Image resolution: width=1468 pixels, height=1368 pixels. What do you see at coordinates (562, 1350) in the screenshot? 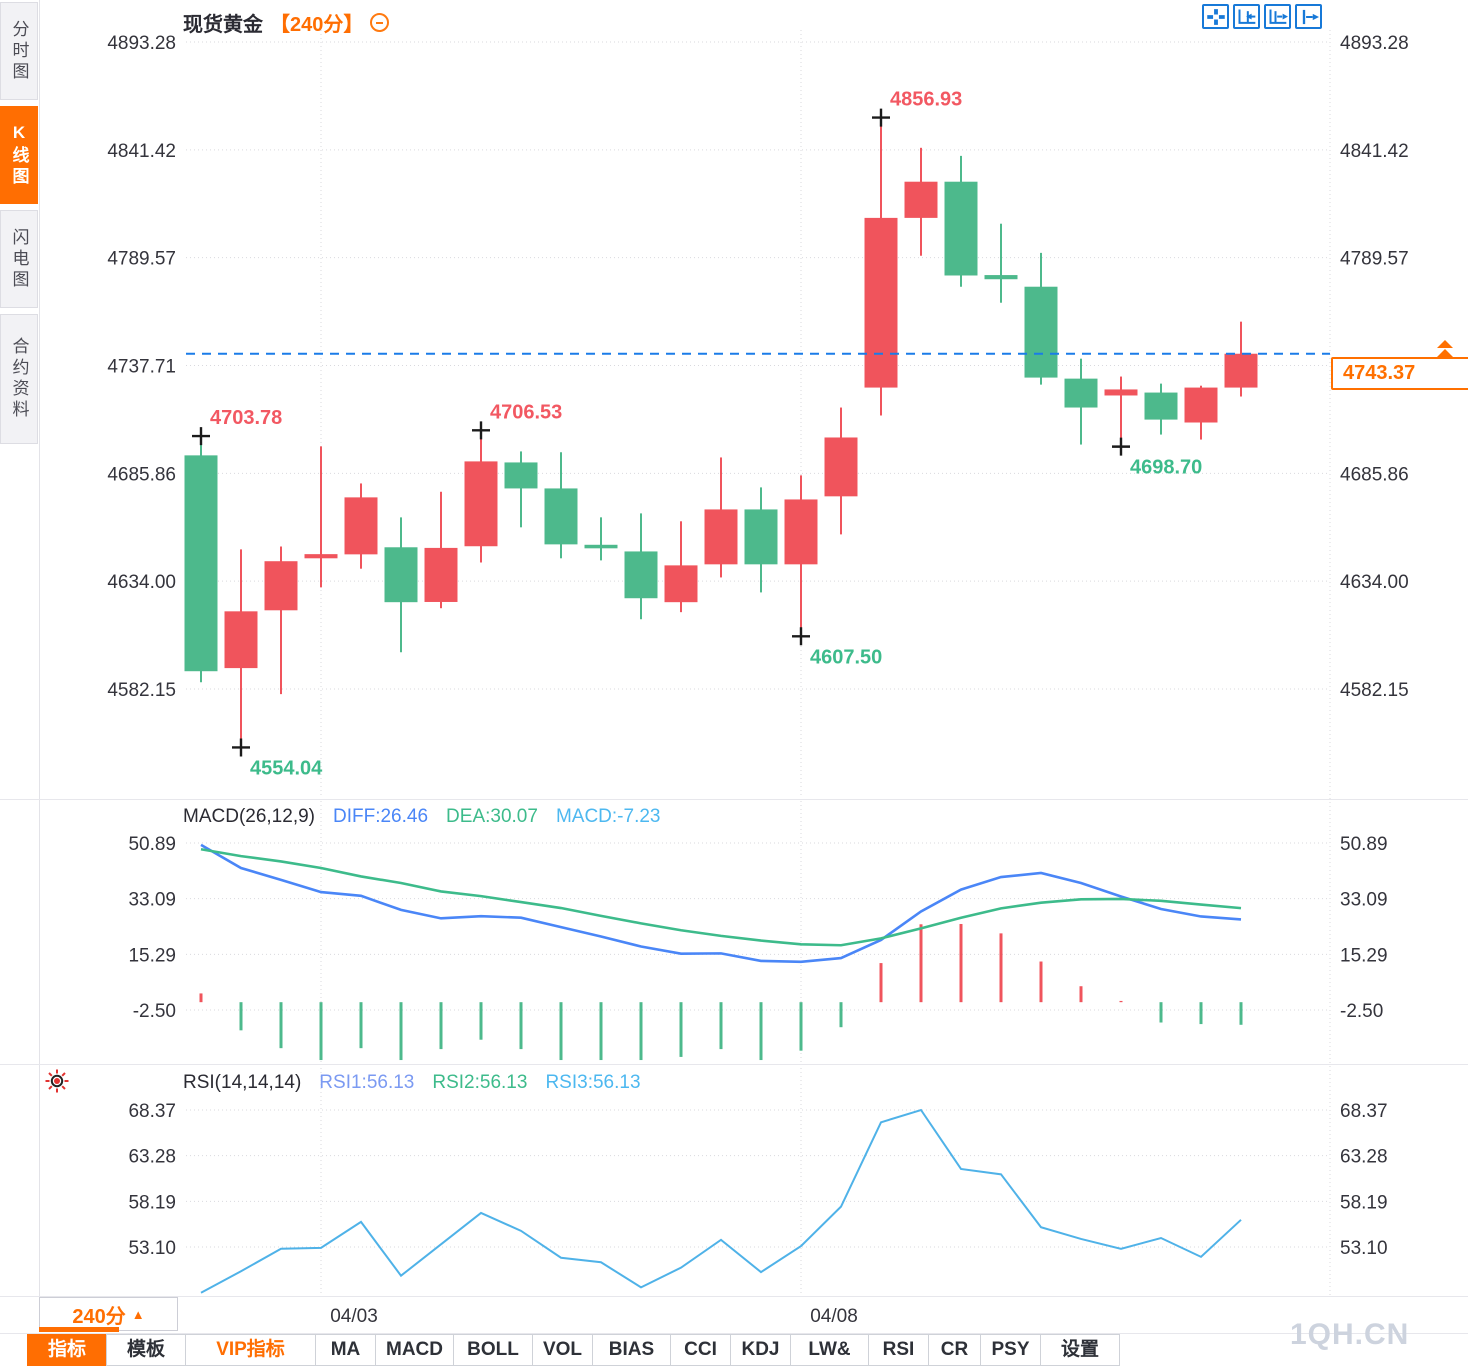
I see `toolbar-button-VOL: VOL` at bounding box center [562, 1350].